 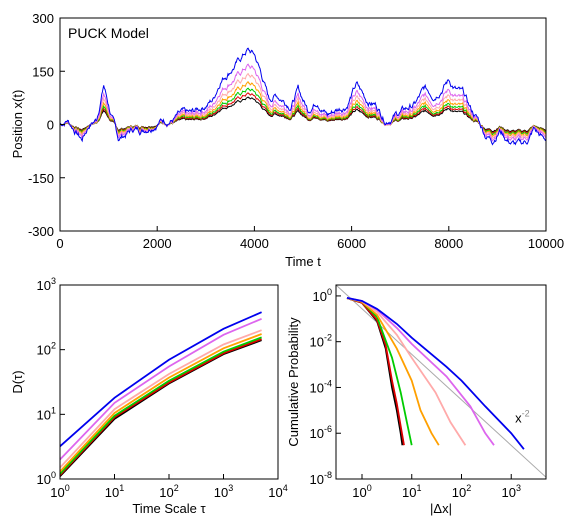 What do you see at coordinates (46, 284) in the screenshot?
I see `diffusion-ytick-label-3: 10³` at bounding box center [46, 284].